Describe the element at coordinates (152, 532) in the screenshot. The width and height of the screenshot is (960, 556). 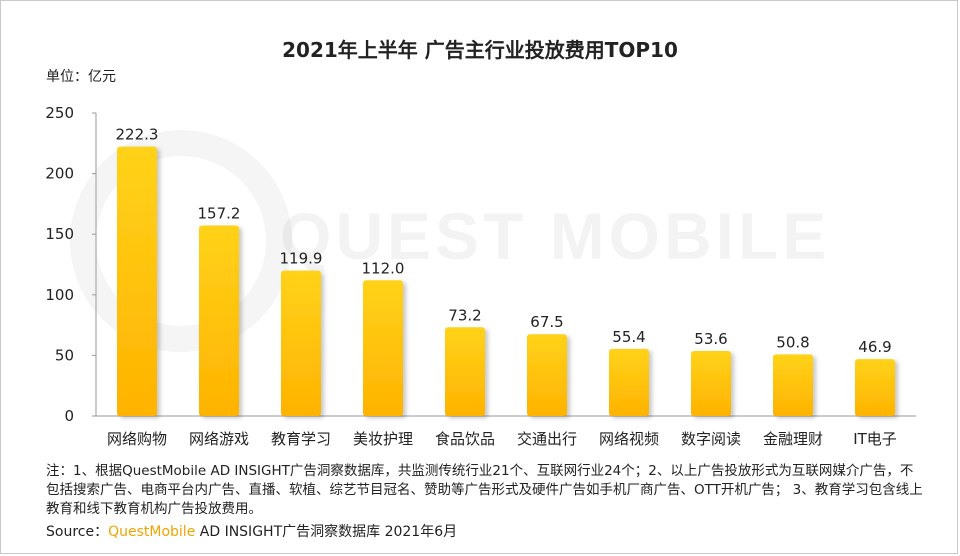
I see `source-brand: QuestMobile` at that location.